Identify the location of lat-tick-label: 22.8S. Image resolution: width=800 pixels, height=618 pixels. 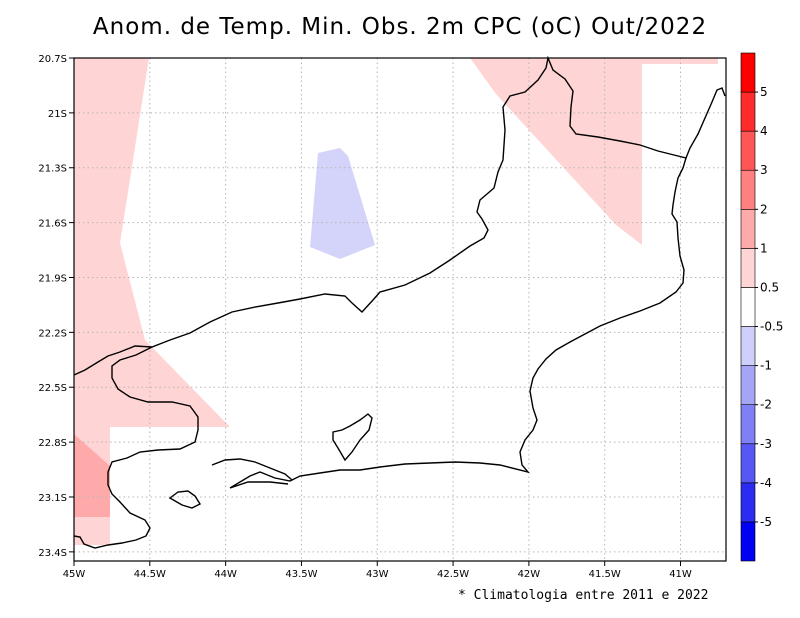
(52, 443).